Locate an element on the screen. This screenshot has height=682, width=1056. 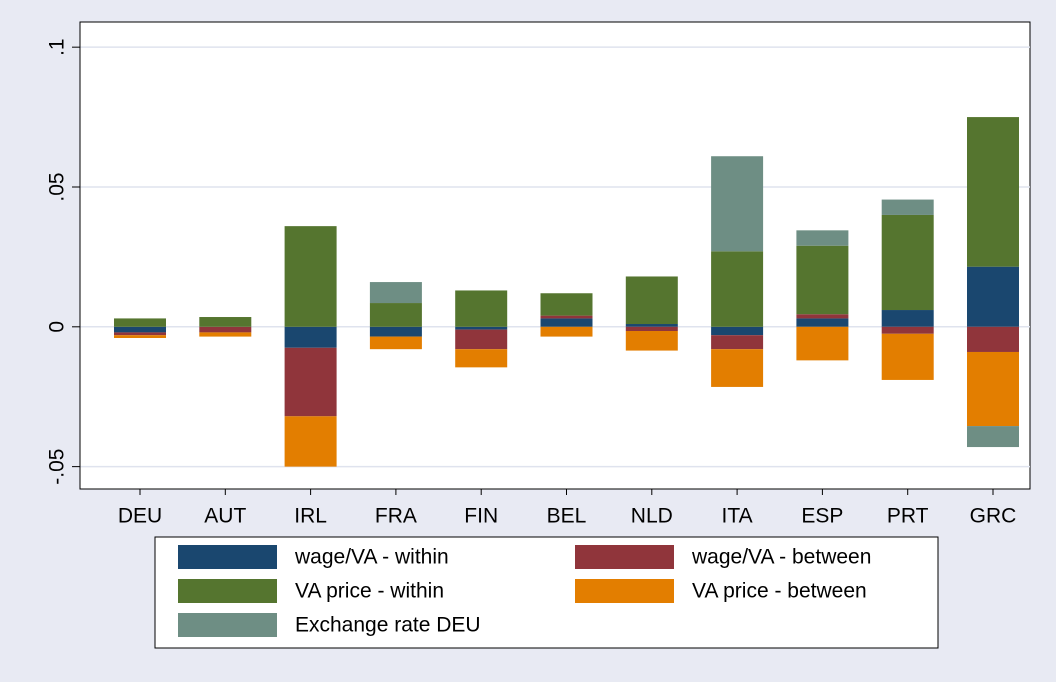
x-tick-label: FIN is located at coordinates (481, 516).